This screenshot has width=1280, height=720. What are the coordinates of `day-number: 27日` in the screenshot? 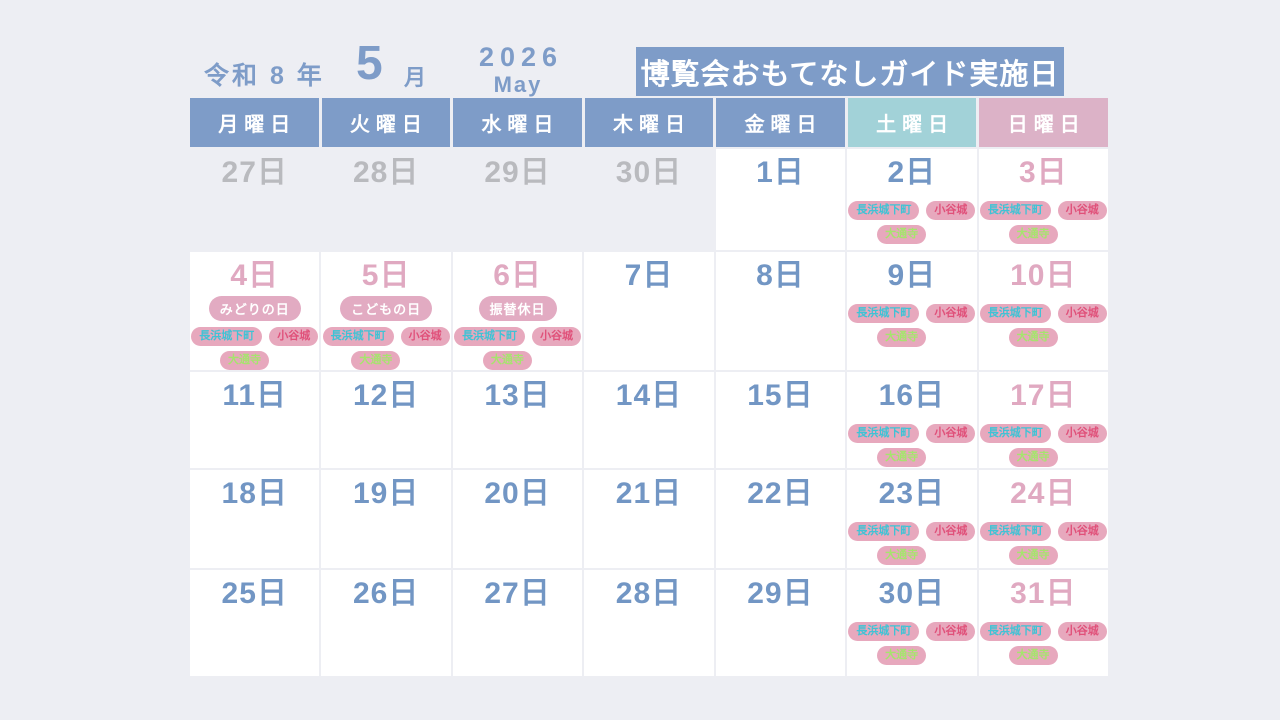 It's located at (254, 172).